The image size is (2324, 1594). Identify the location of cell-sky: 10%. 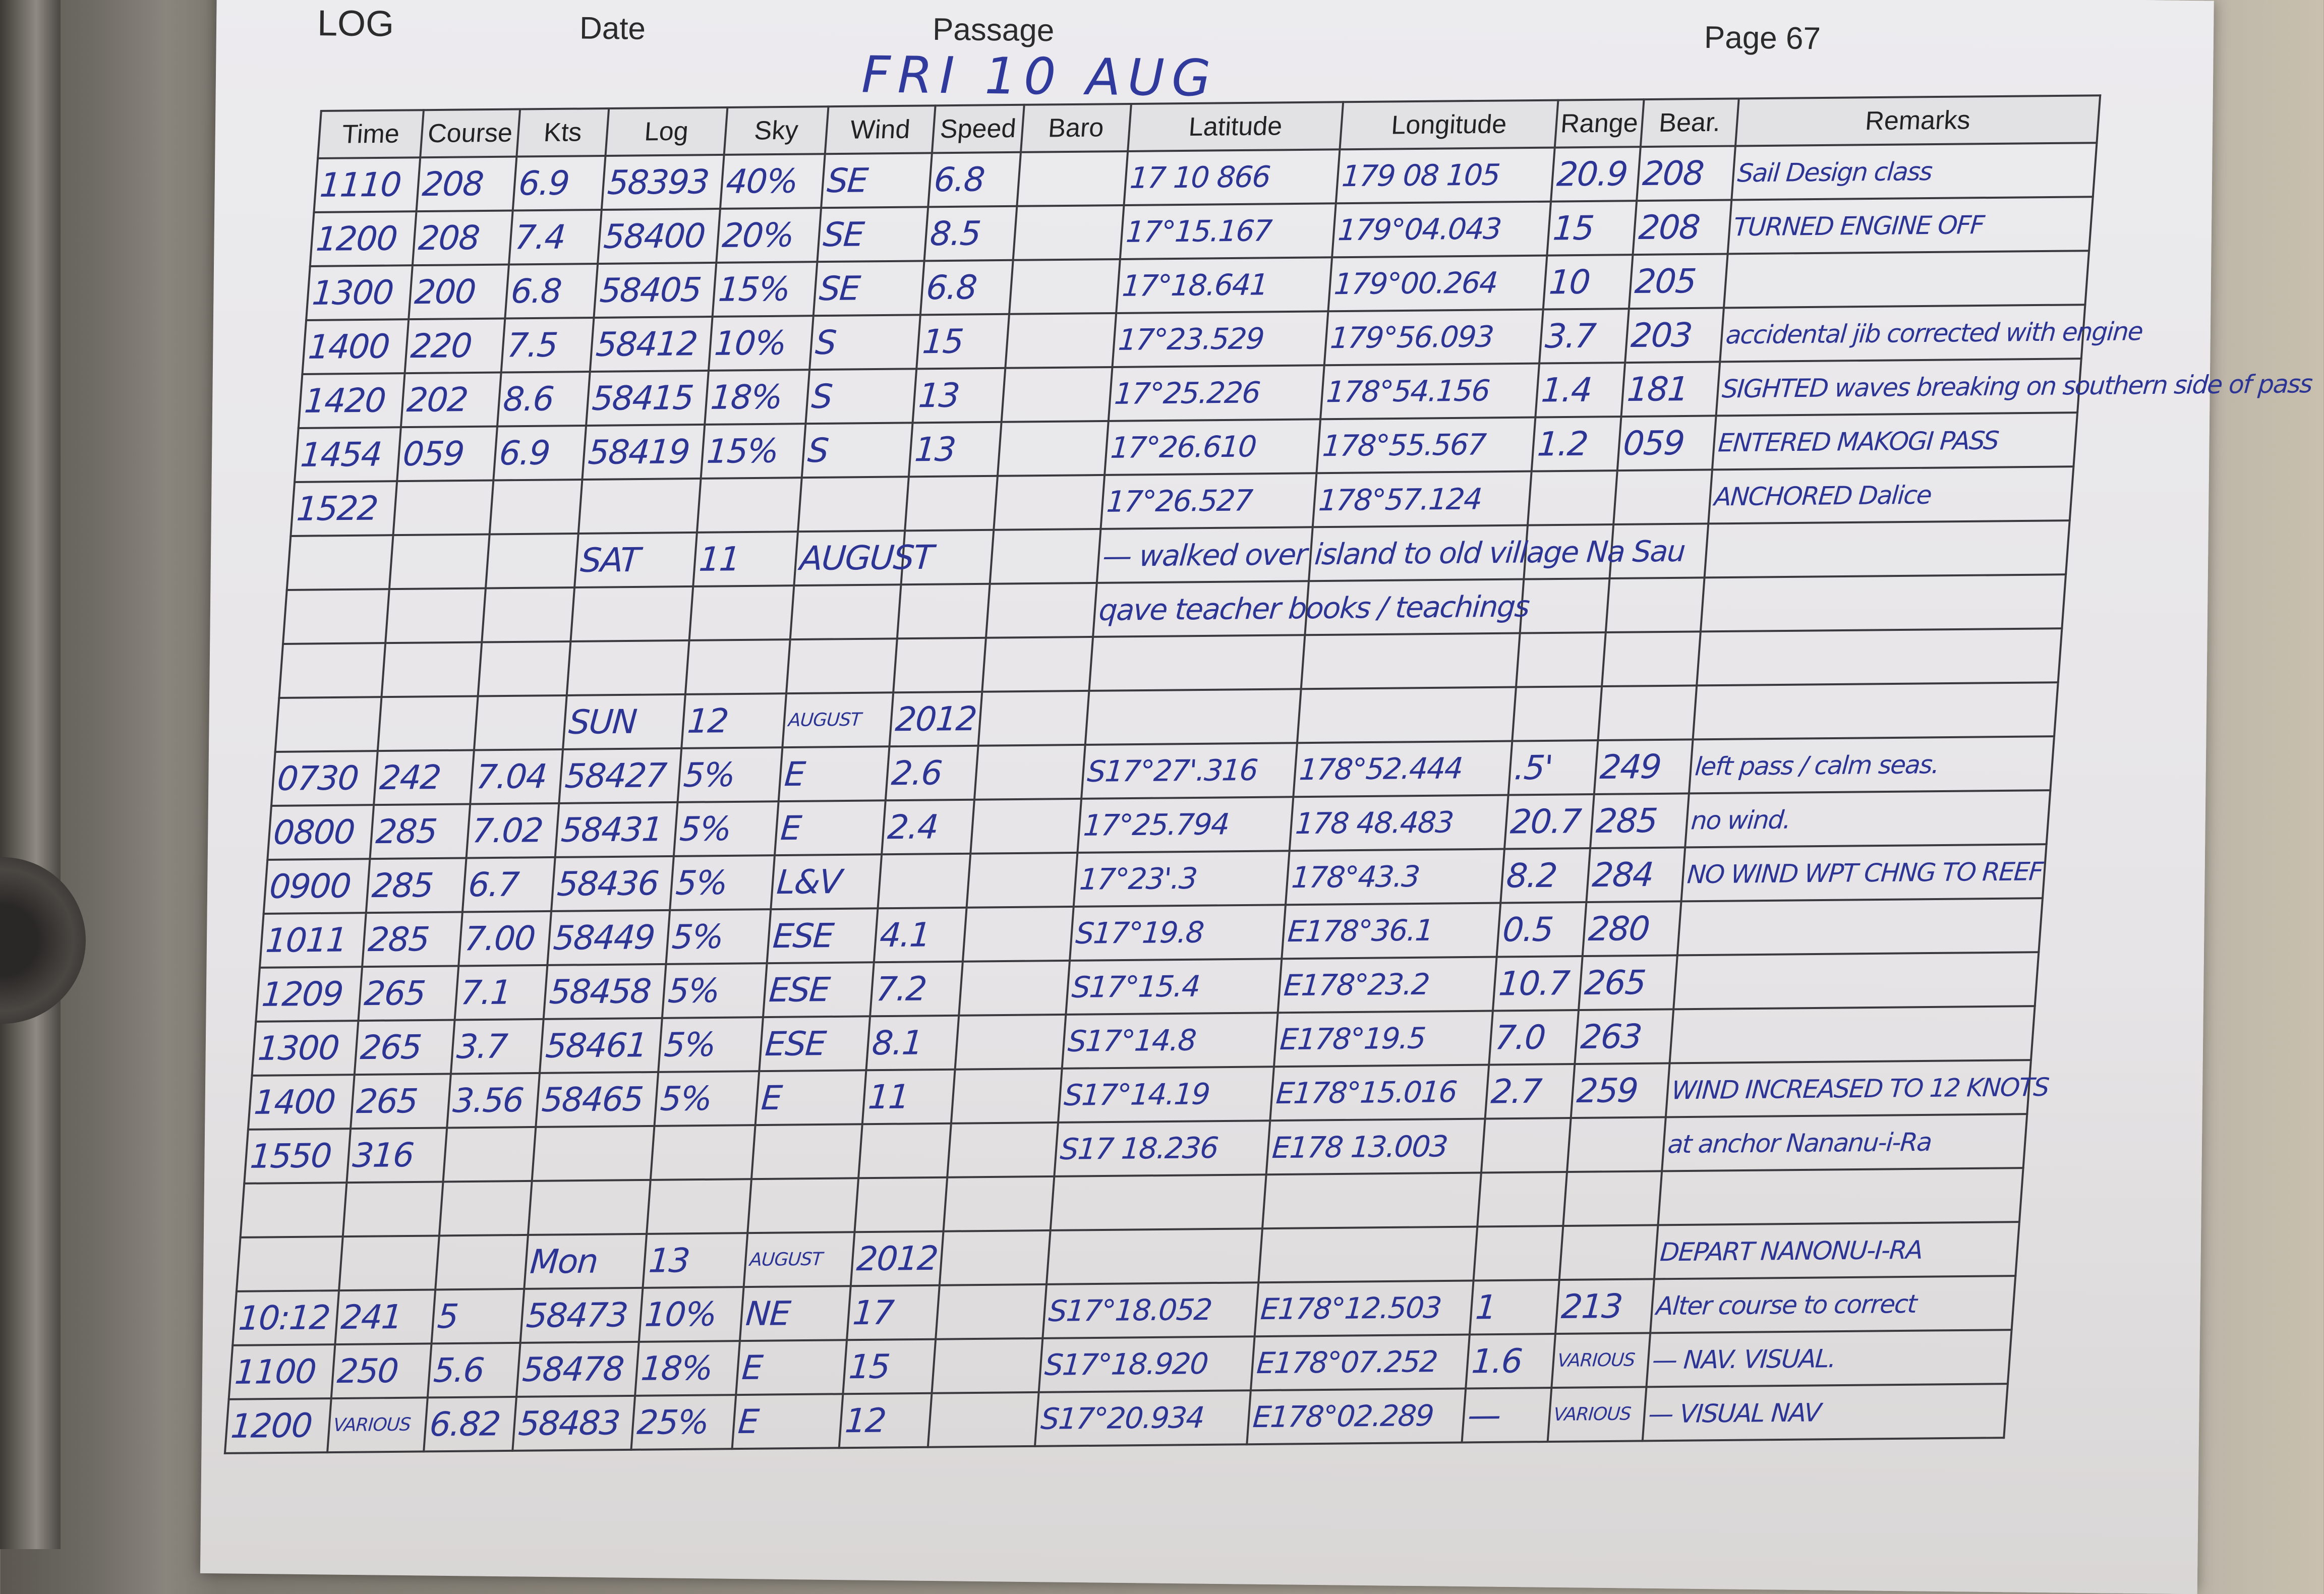
(691, 1314).